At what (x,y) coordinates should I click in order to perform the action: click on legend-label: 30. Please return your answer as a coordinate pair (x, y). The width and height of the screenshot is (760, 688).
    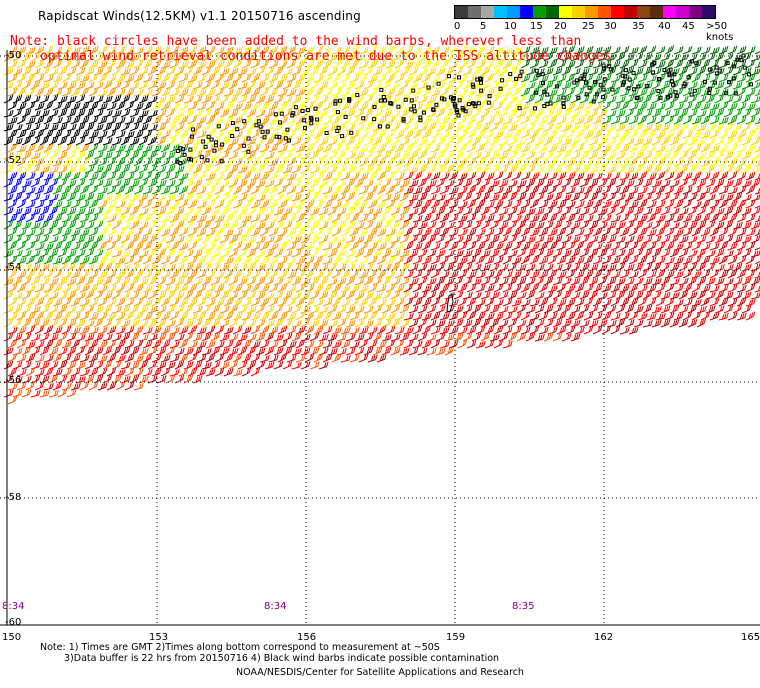
    Looking at the image, I should click on (610, 26).